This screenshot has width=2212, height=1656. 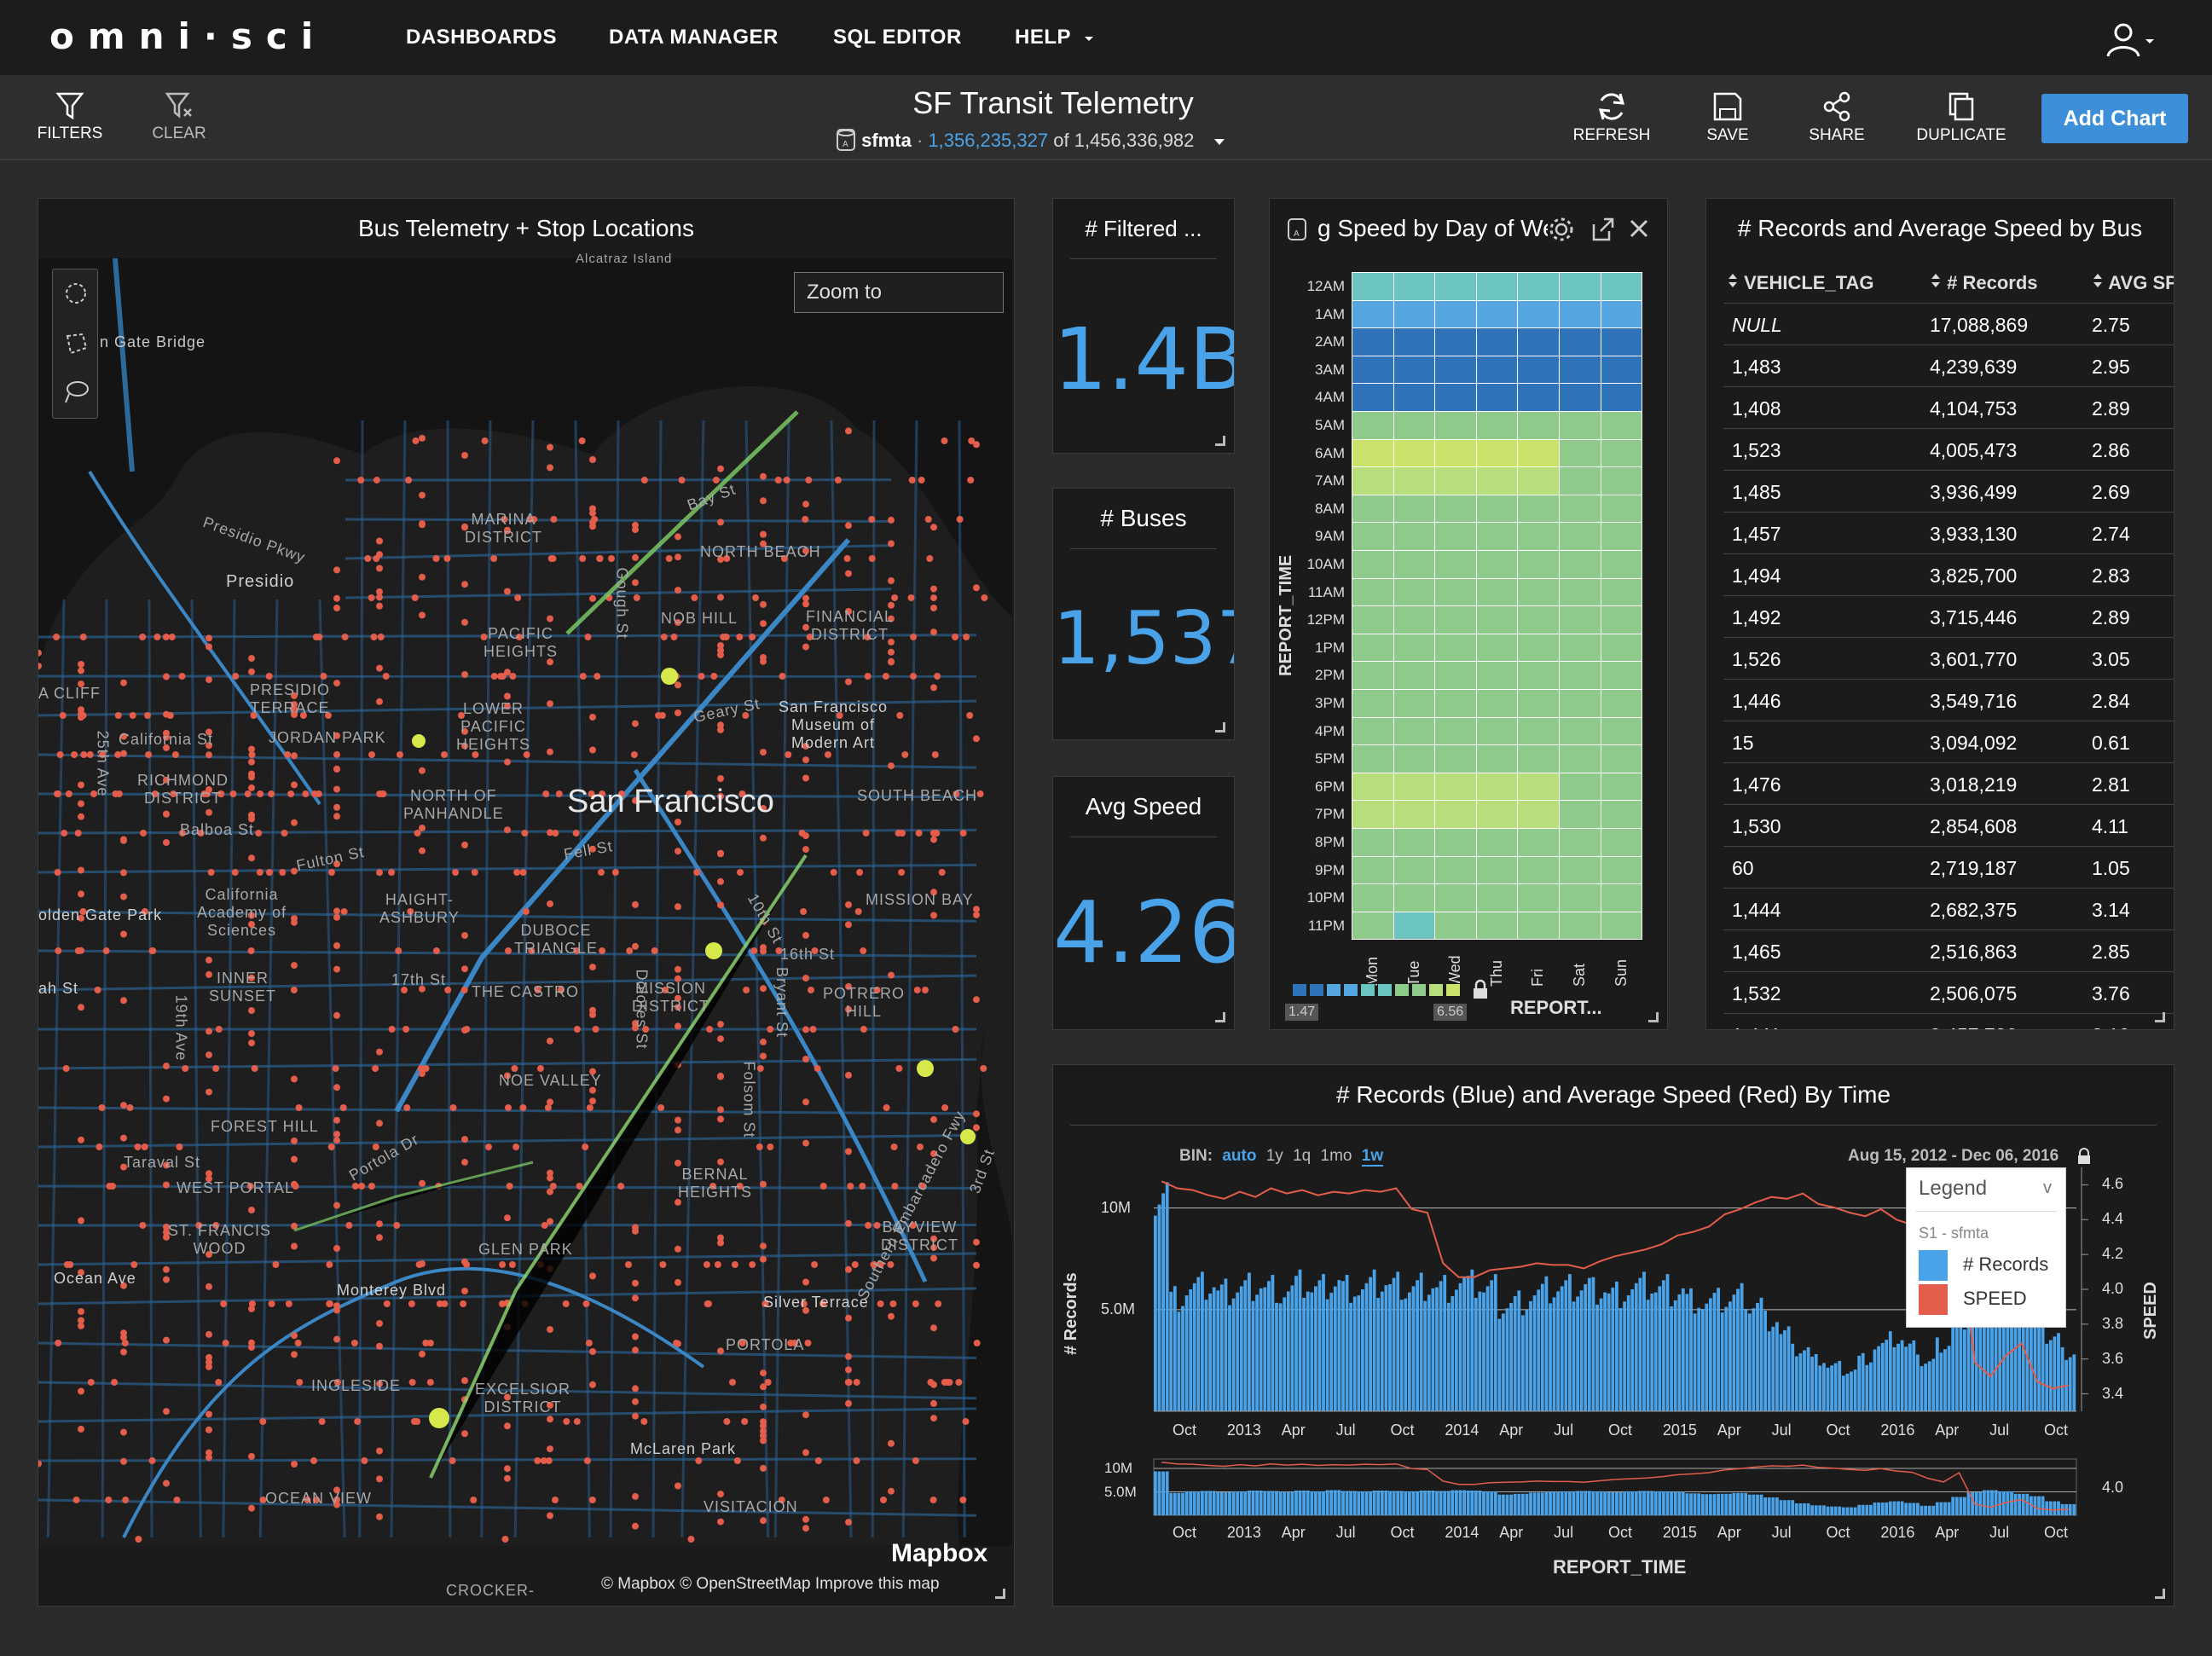 I want to click on legend-chevron: v, so click(x=2048, y=1187).